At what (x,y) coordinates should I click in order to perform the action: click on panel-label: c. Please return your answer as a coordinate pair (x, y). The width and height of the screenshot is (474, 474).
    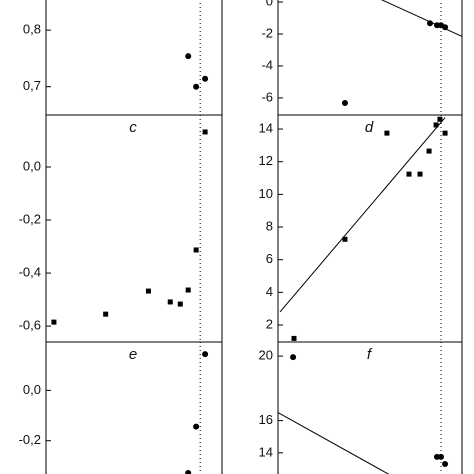
    Looking at the image, I should click on (133, 127).